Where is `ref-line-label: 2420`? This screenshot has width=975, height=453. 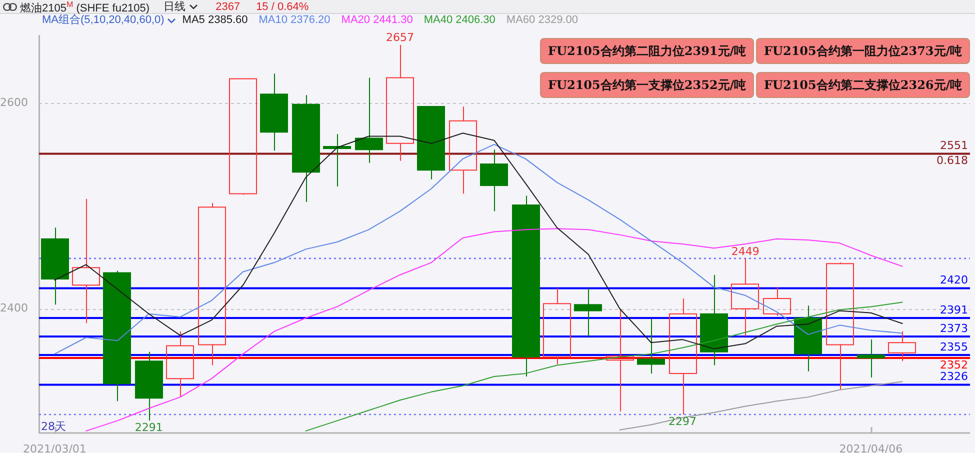 ref-line-label: 2420 is located at coordinates (954, 280).